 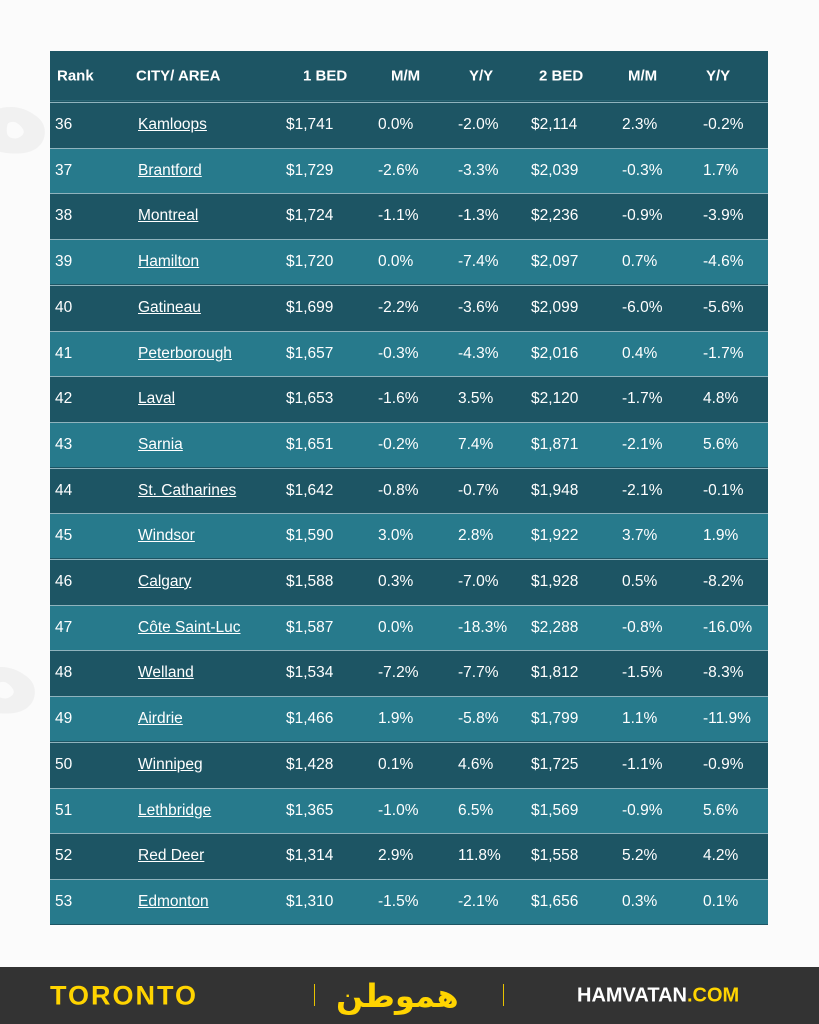 I want to click on cell-rent-1bed: $1,310, so click(x=310, y=901).